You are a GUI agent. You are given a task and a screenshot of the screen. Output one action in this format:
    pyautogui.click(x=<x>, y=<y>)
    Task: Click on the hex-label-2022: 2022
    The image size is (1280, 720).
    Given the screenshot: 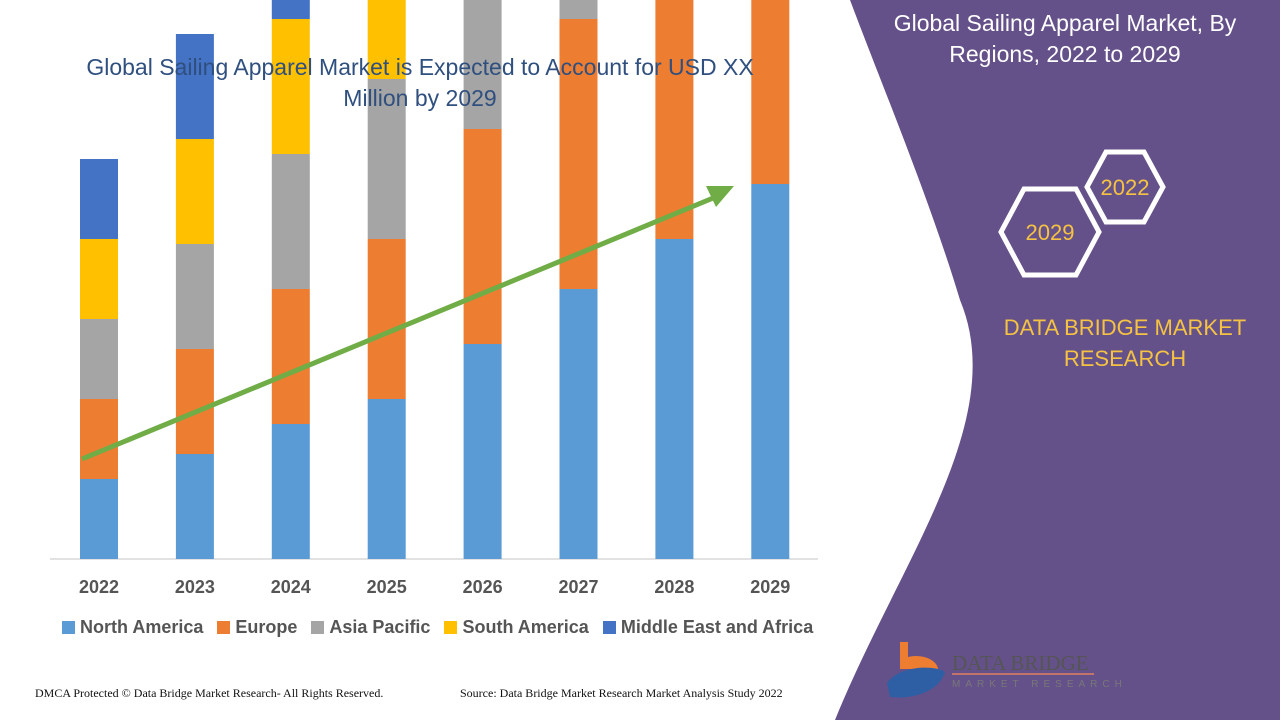 What is the action you would take?
    pyautogui.click(x=1125, y=187)
    